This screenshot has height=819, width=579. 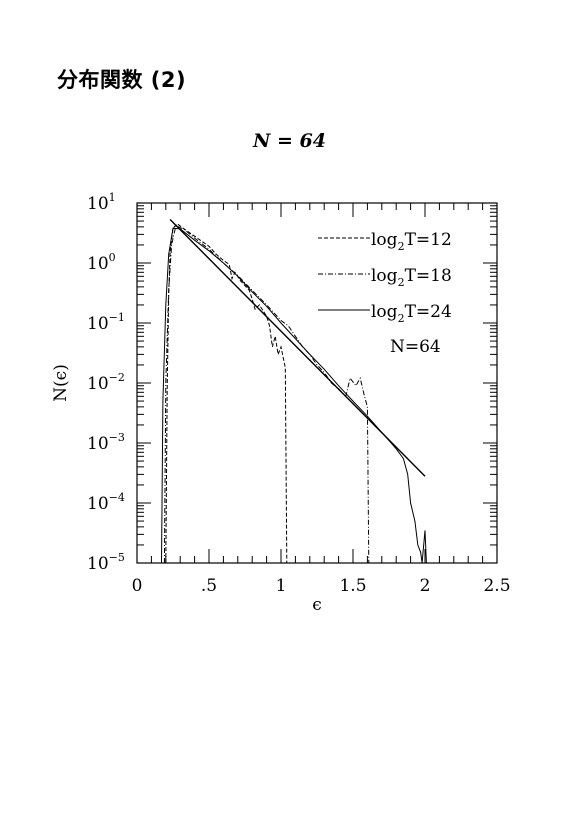 What do you see at coordinates (317, 605) in the screenshot?
I see `x-axis-label: ϵ` at bounding box center [317, 605].